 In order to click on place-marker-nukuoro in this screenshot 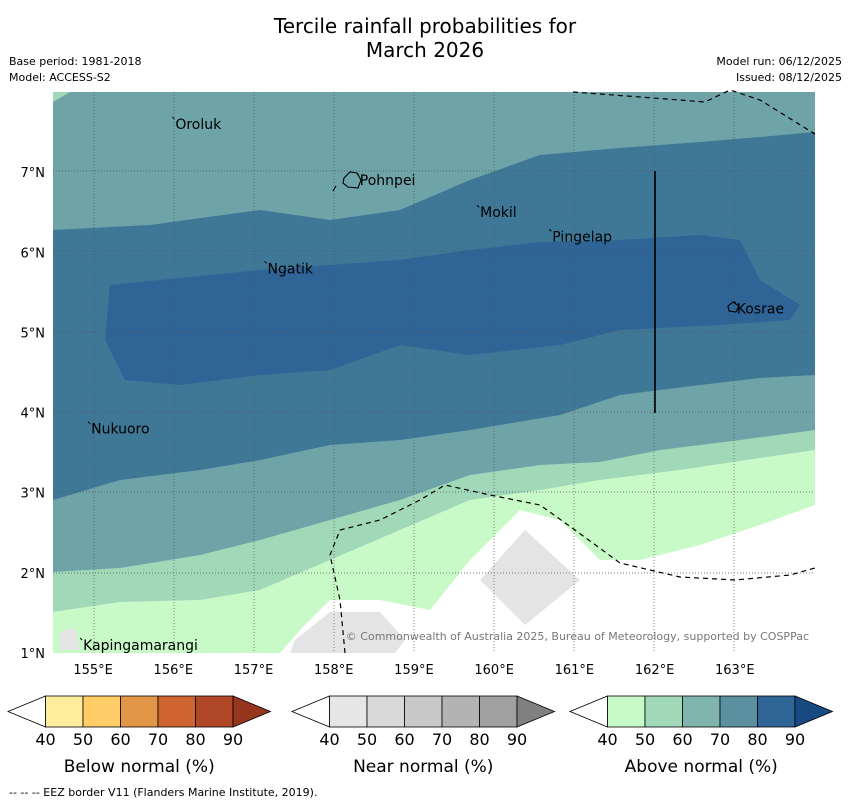, I will do `click(89, 422)`.